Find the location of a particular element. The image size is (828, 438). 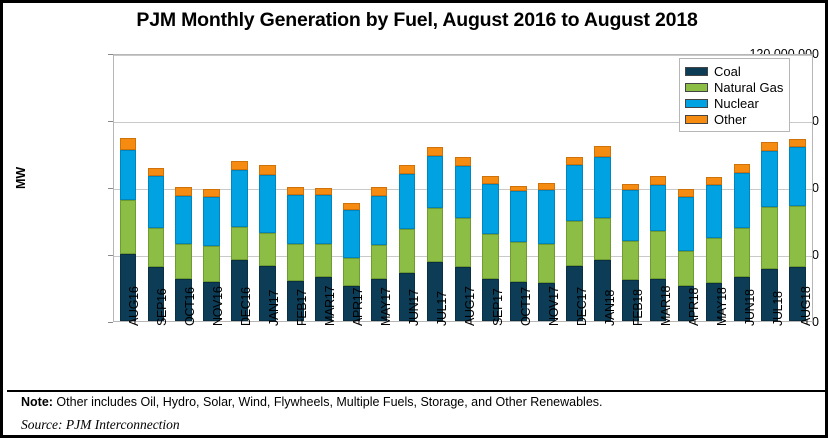

legend-item-gas: Natural Gas is located at coordinates (734, 87).